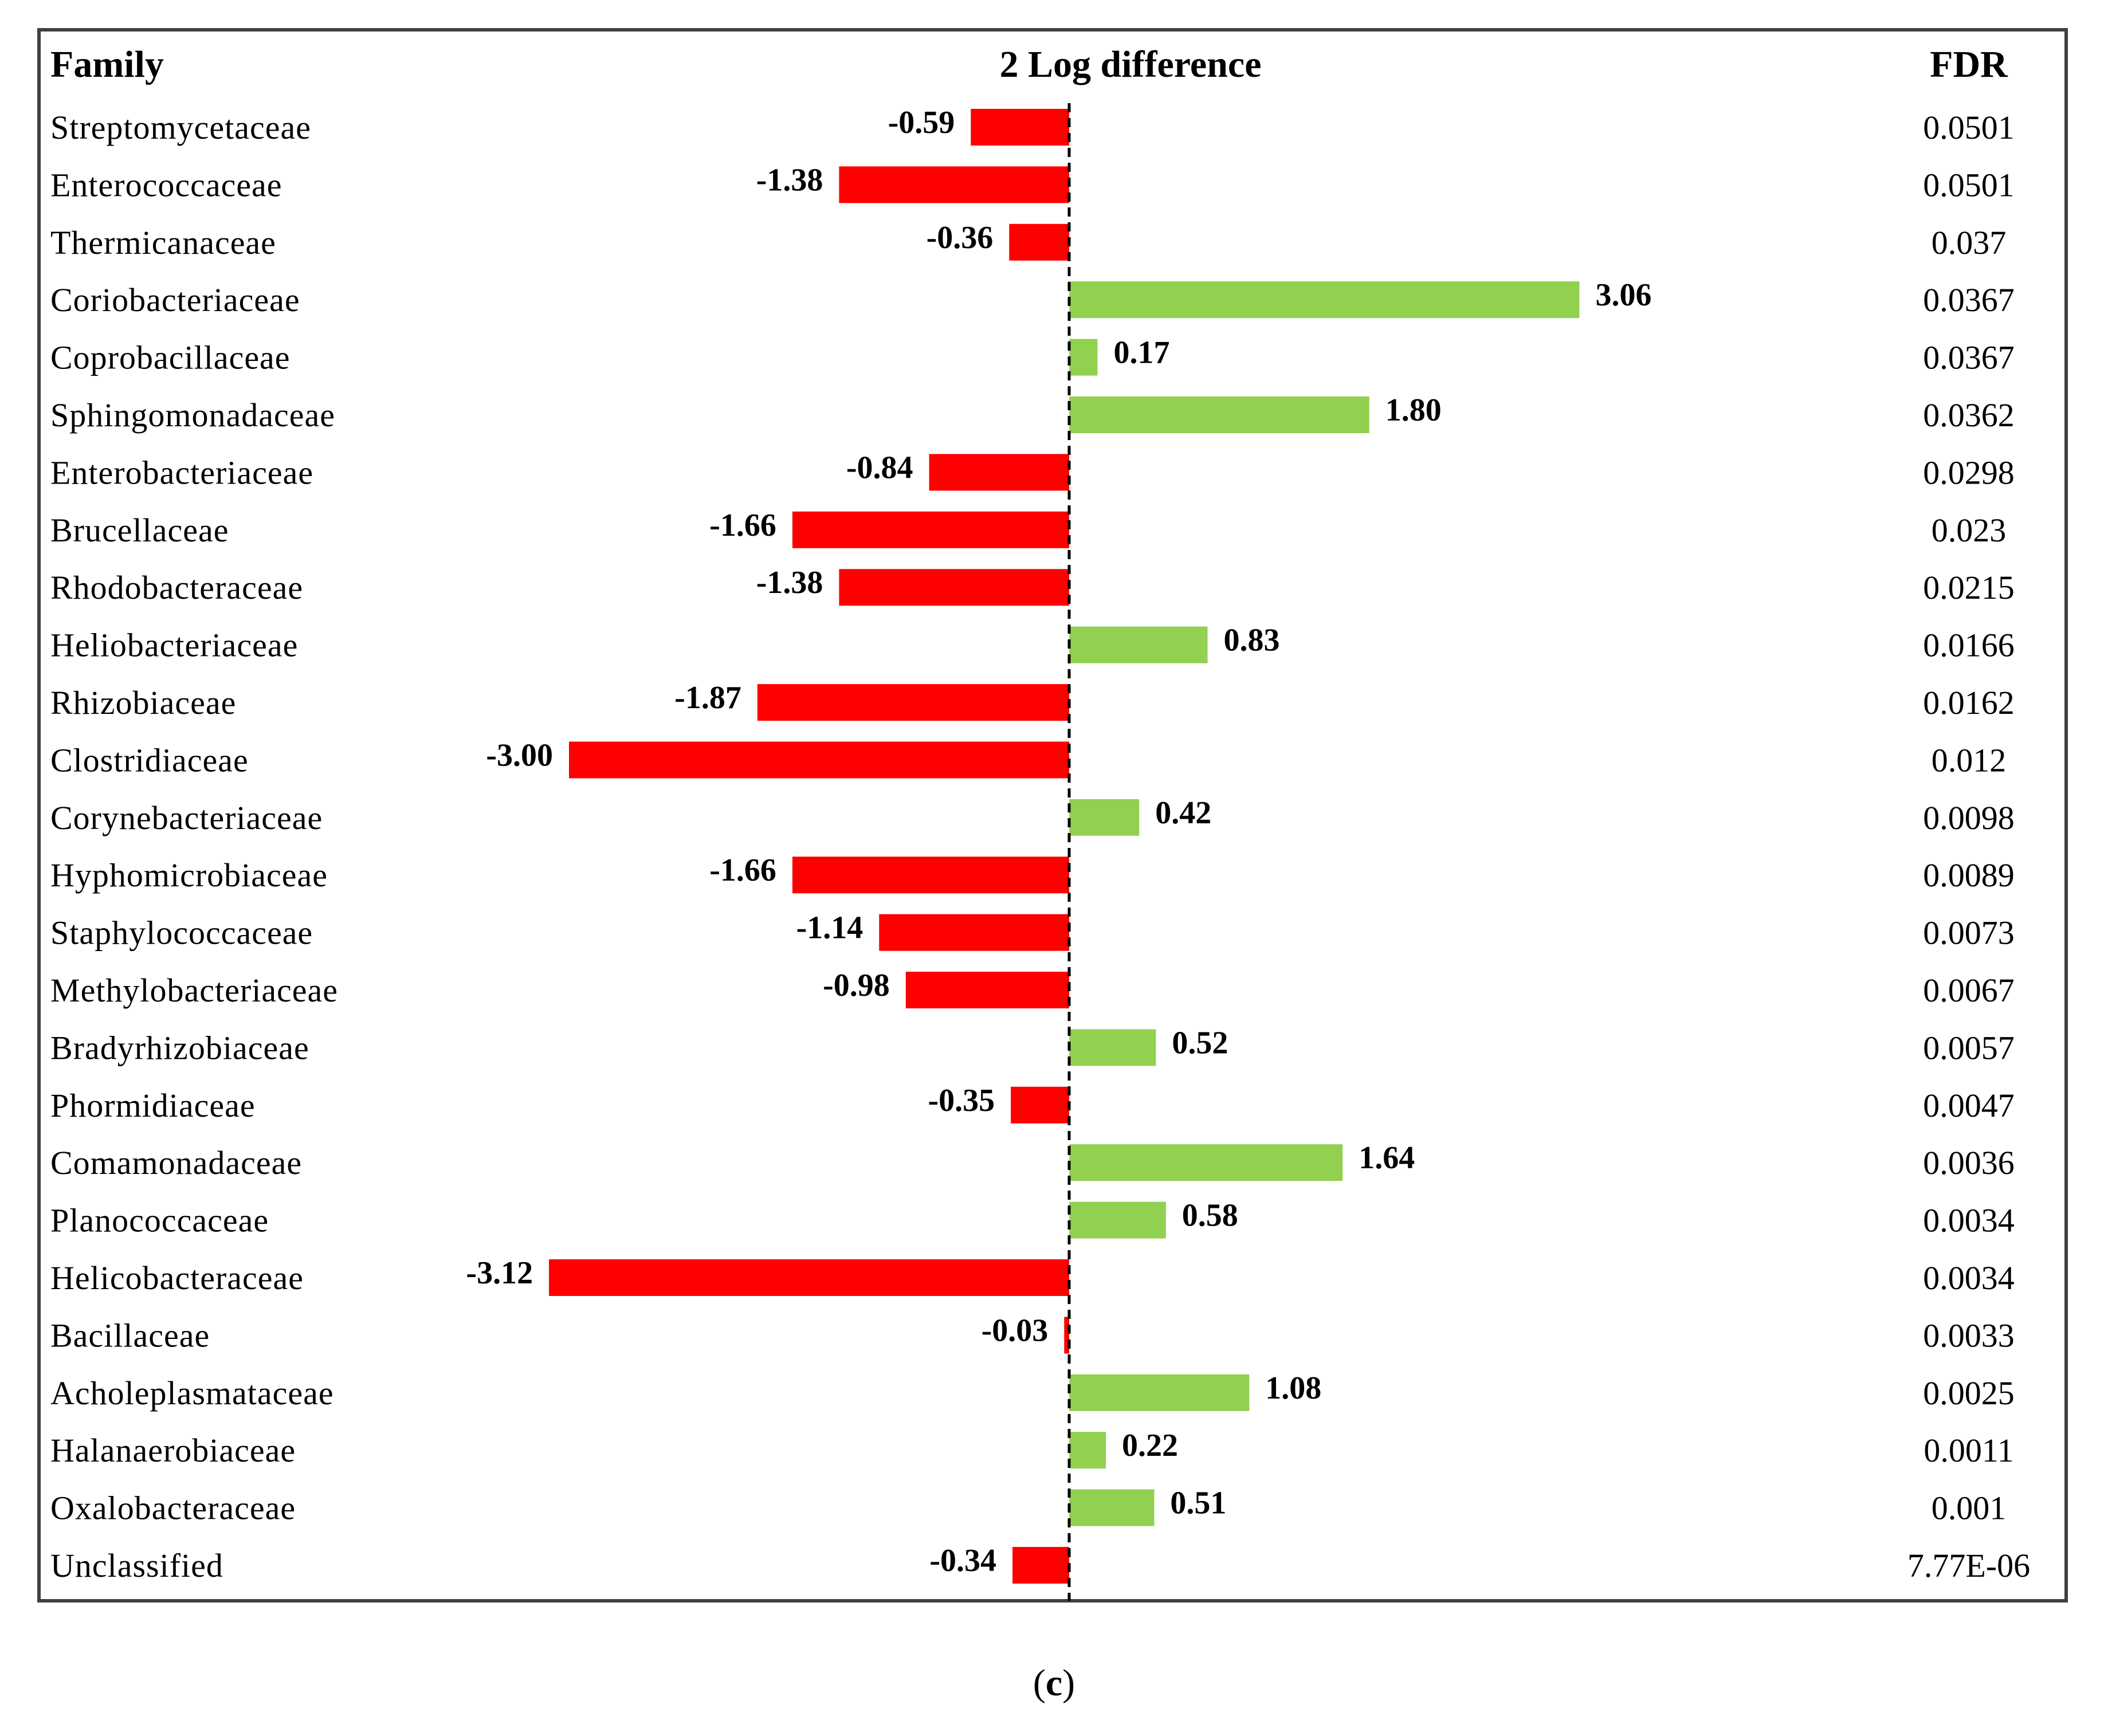 Image resolution: width=2108 pixels, height=1736 pixels. I want to click on category-label: Hyphomicrobiaceae, so click(189, 875).